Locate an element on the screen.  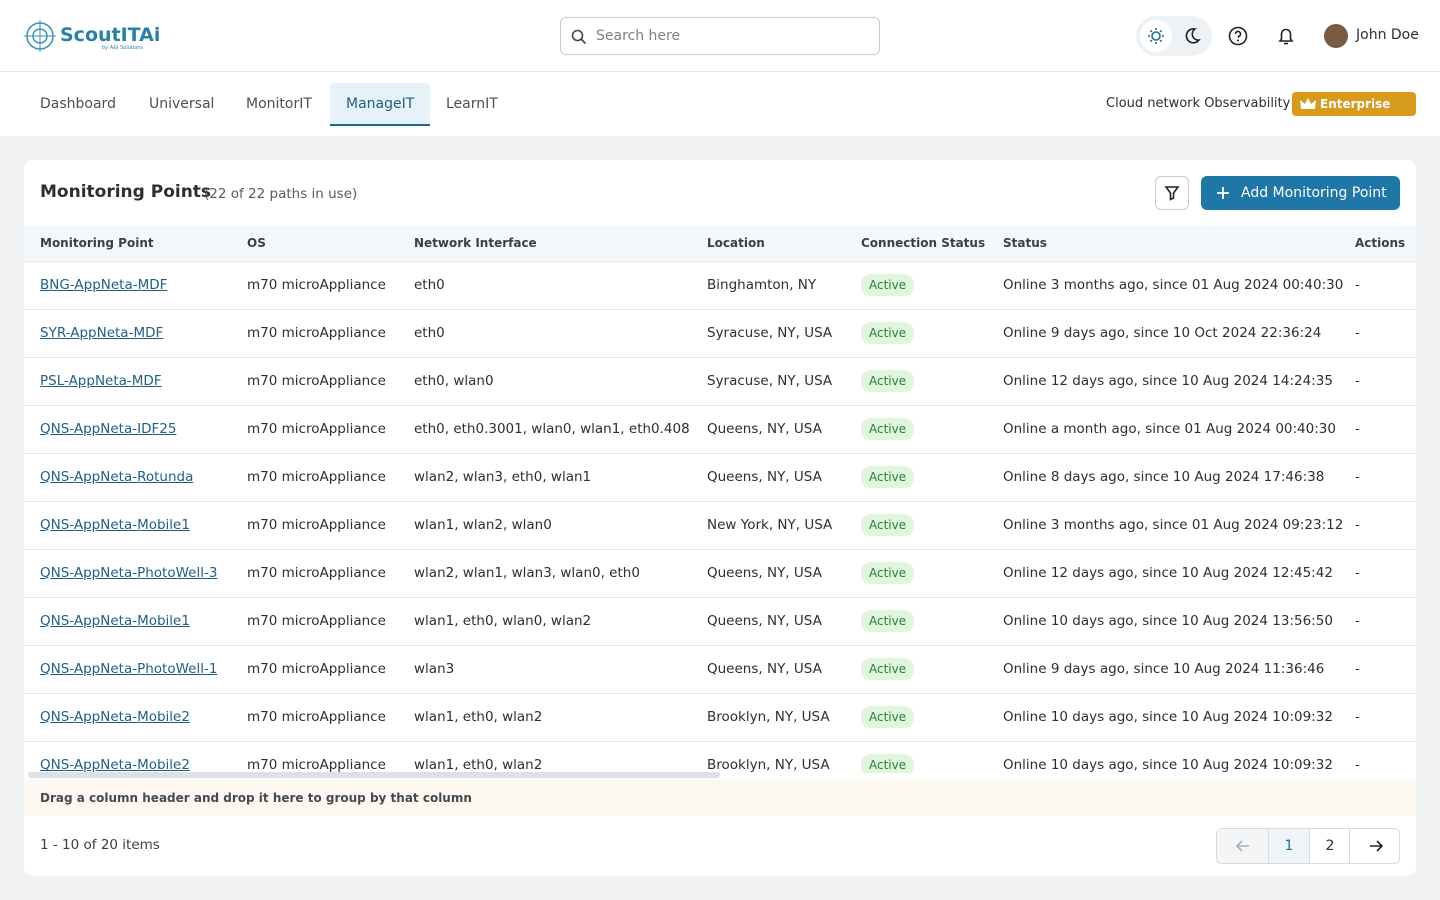
cell-text: eth0 is located at coordinates (560, 285).